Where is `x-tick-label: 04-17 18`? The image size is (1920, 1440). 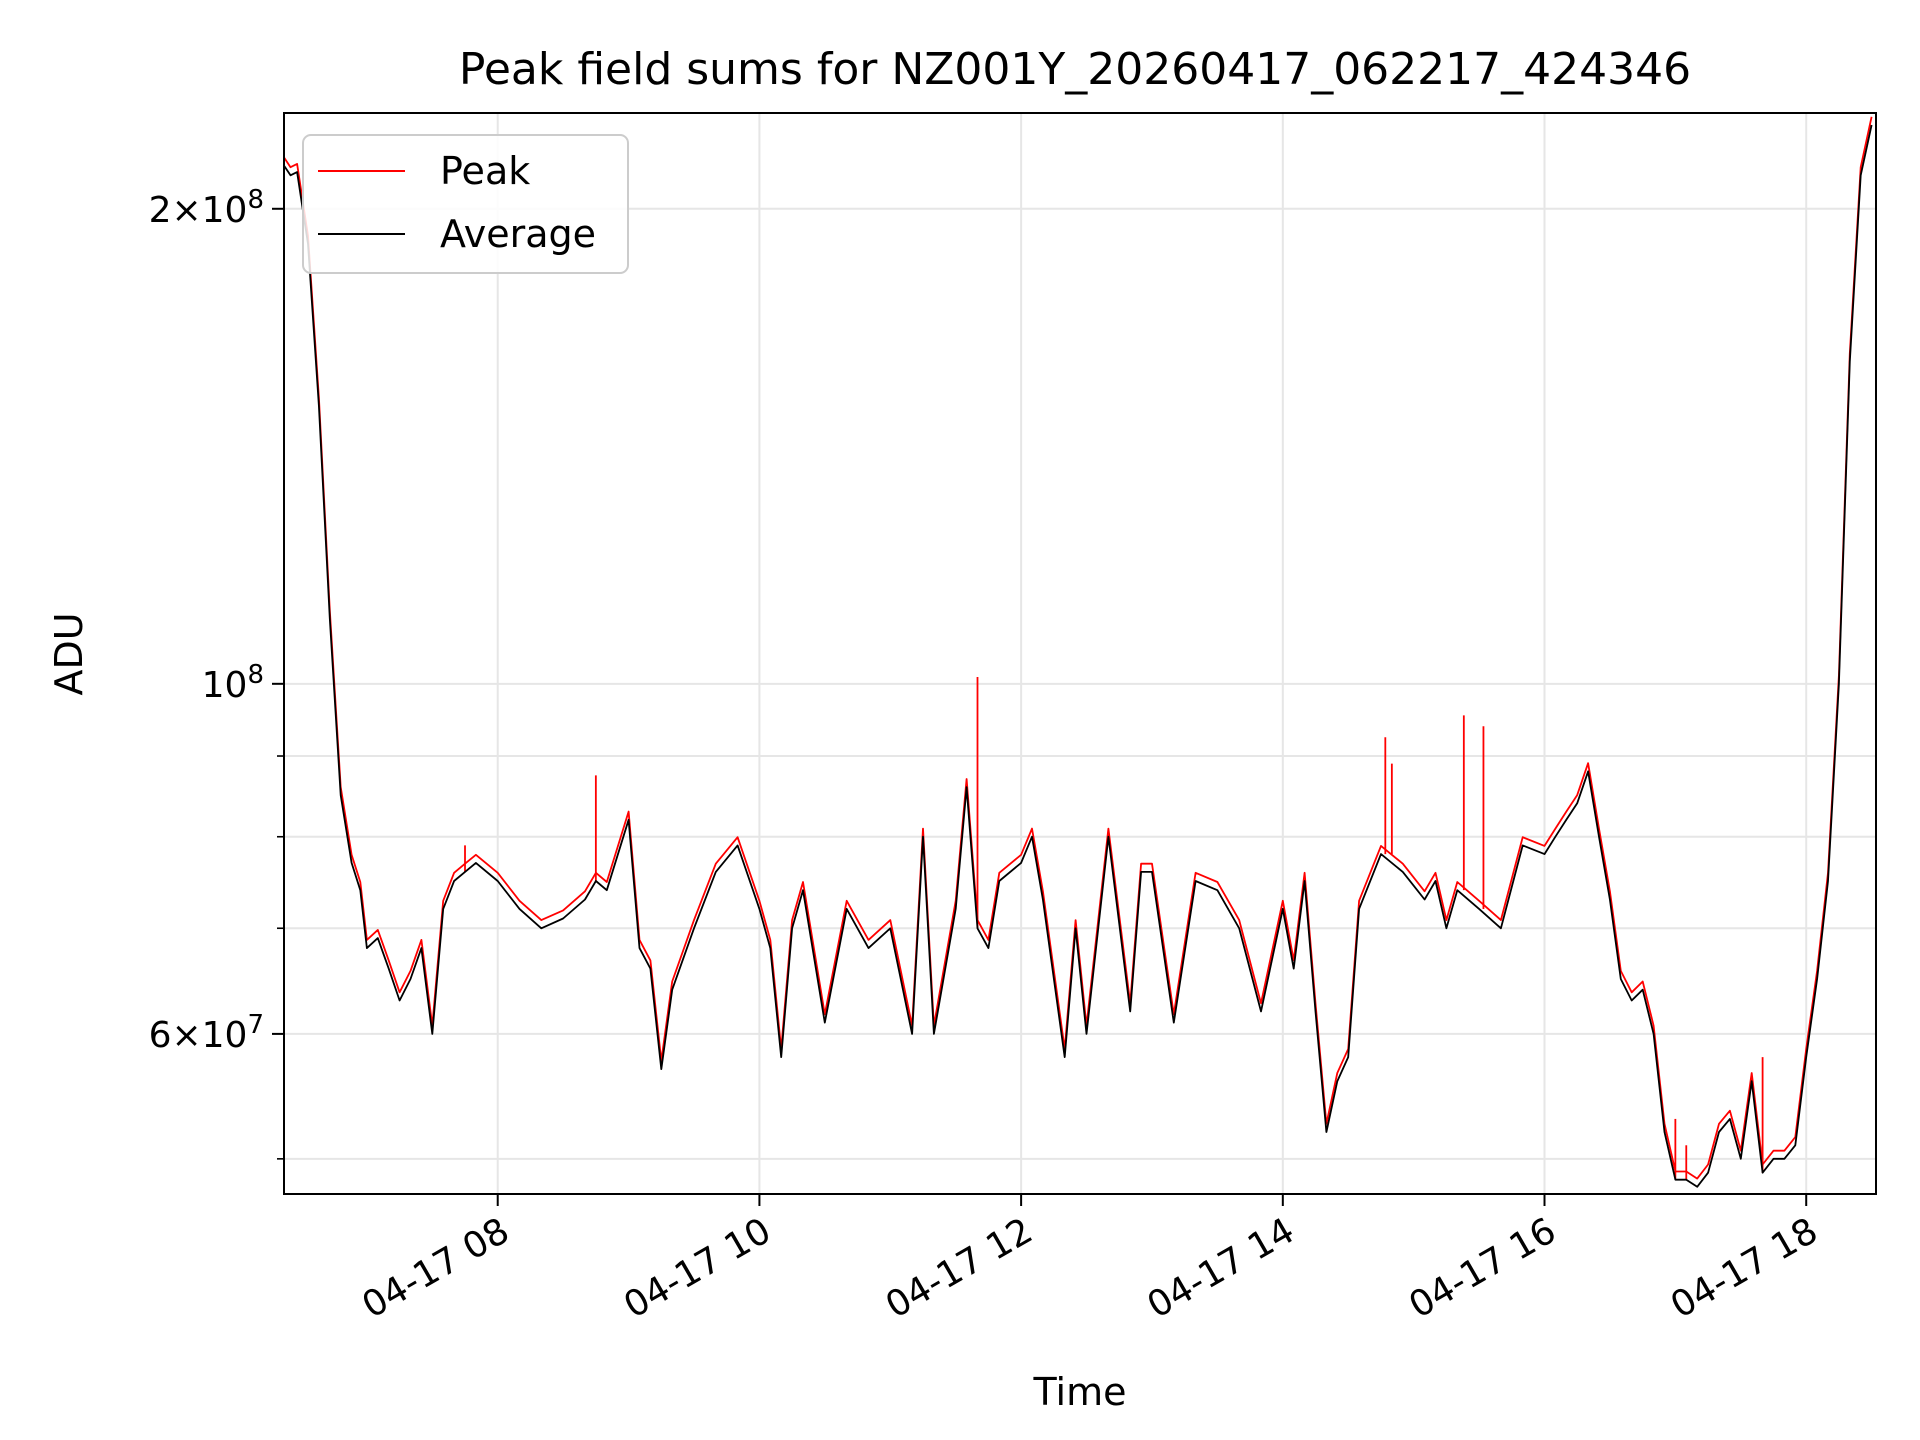
x-tick-label: 04-17 18 is located at coordinates (1744, 1268).